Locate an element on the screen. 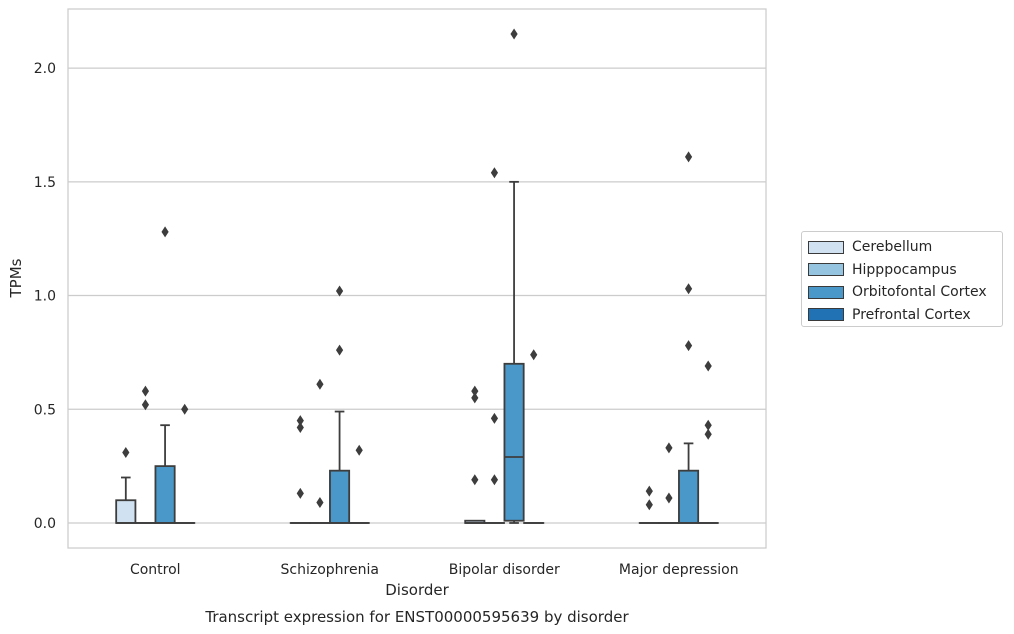 This screenshot has width=1014, height=634. legend-item: Prefrontal Cortex is located at coordinates (905, 315).